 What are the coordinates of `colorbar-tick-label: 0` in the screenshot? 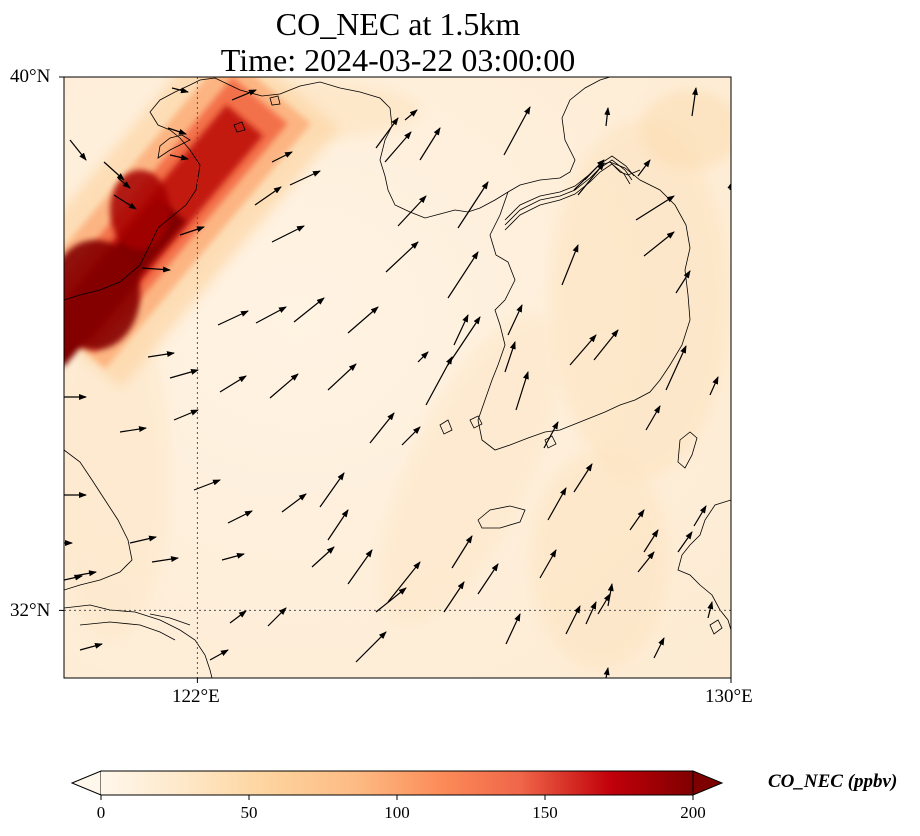 It's located at (101, 812).